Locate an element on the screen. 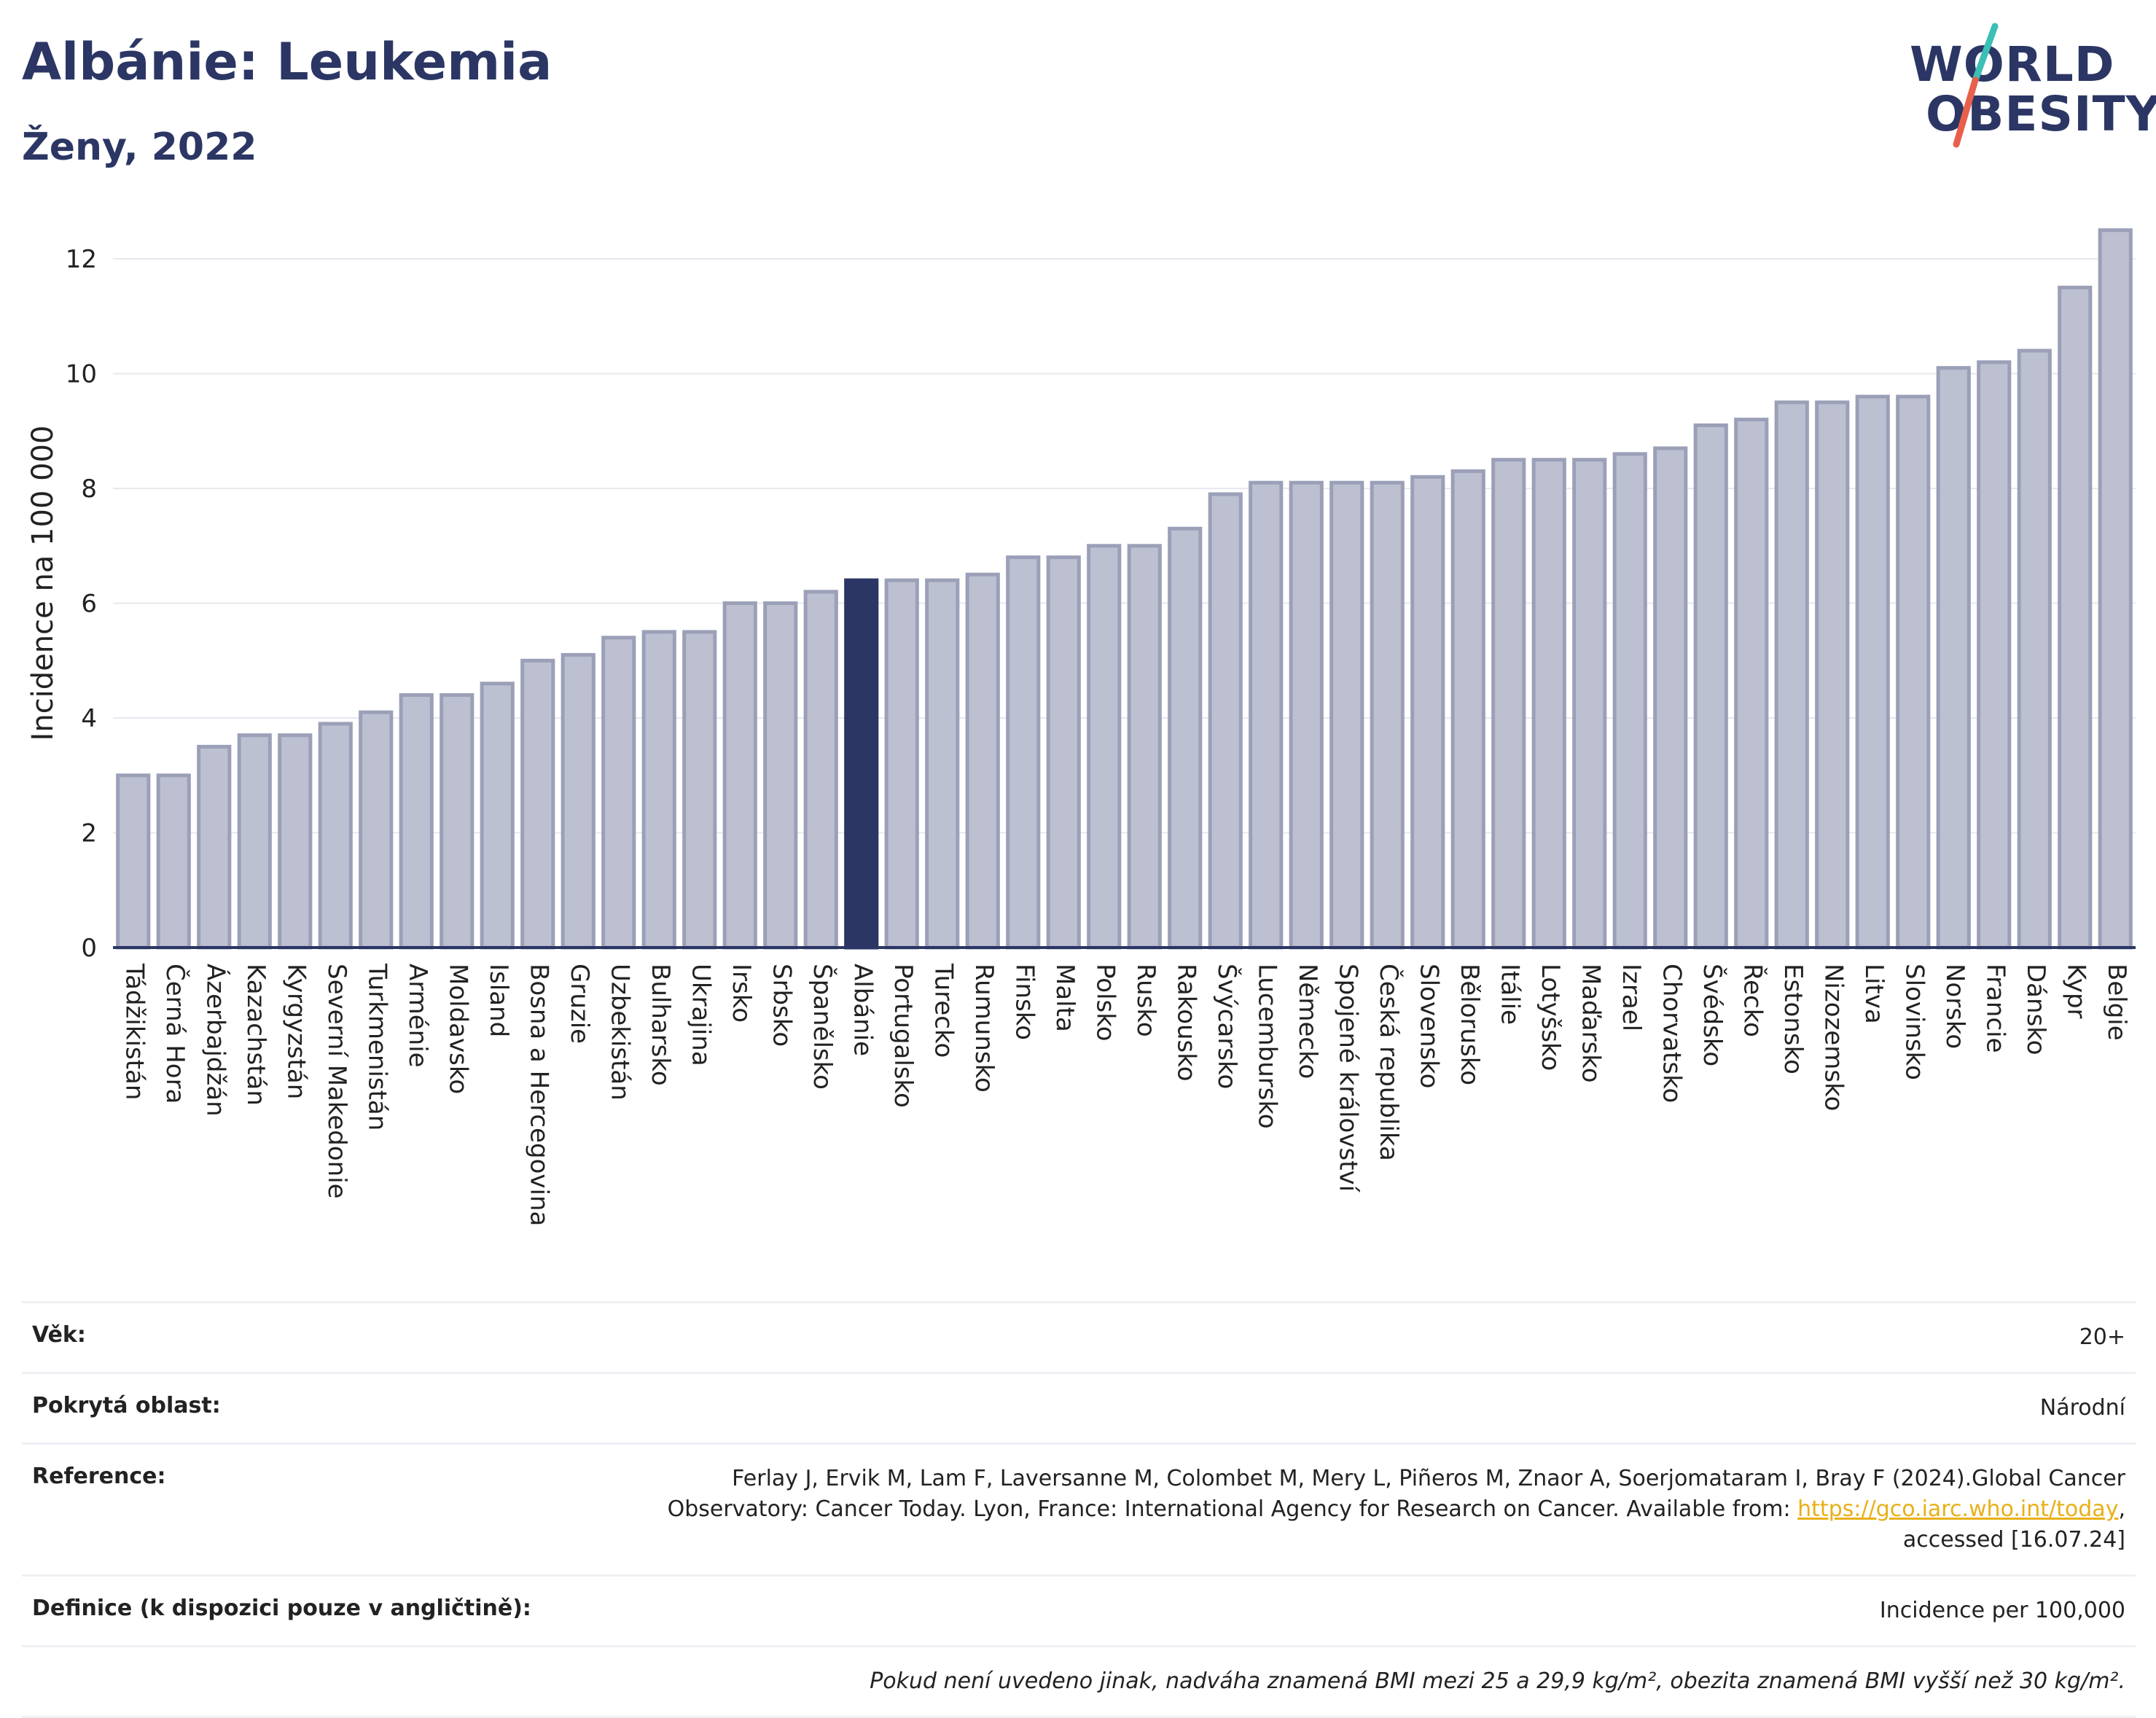 Image resolution: width=2156 pixels, height=1718 pixels. x-tick-label: Srbsko is located at coordinates (782, 1005).